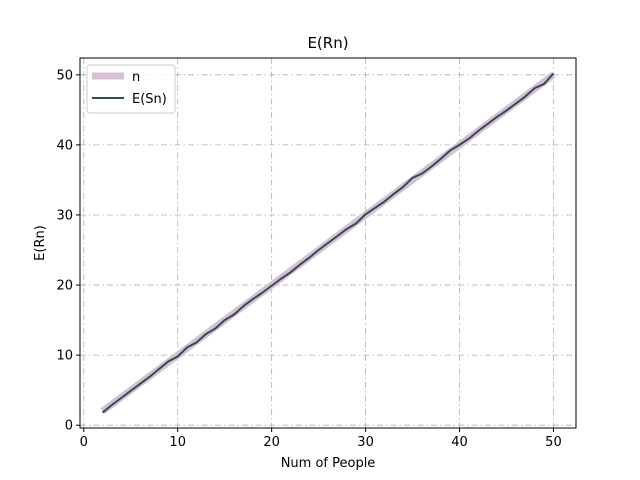 Image resolution: width=640 pixels, height=480 pixels. Describe the element at coordinates (64, 75) in the screenshot. I see `y-tick-label: 50` at that location.